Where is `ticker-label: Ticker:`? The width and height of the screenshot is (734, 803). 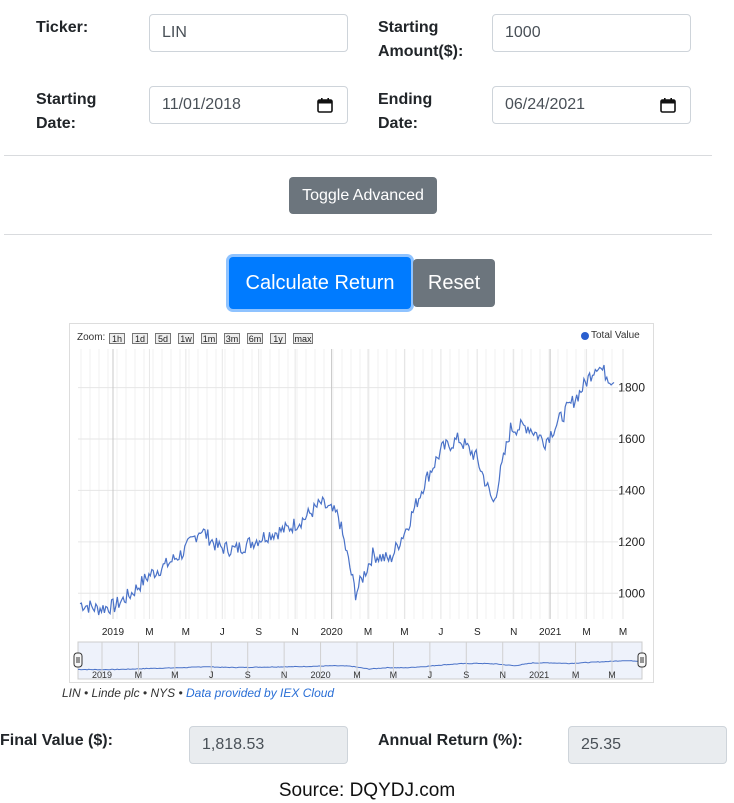
ticker-label: Ticker: is located at coordinates (62, 27).